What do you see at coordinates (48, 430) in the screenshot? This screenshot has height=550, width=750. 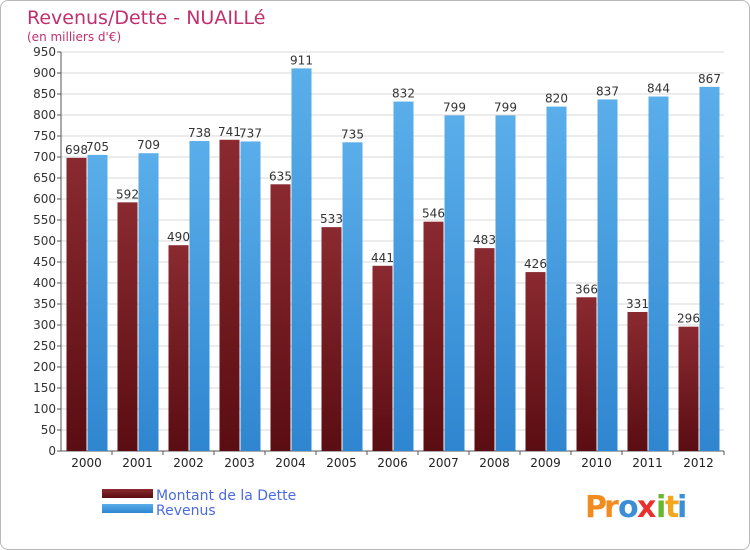 I see `y-tick-label: 50` at bounding box center [48, 430].